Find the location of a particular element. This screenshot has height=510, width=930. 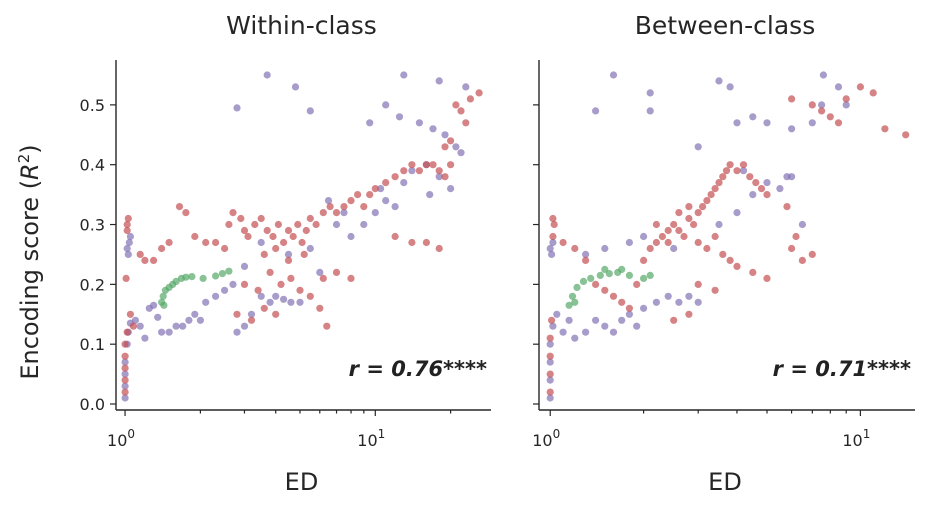

correlation-annotation: r = 0.71**** is located at coordinates (842, 369).